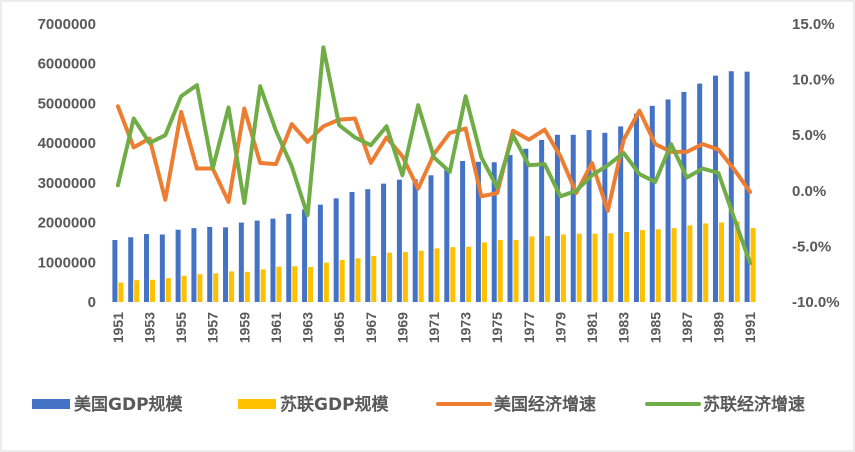 This screenshot has height=452, width=855. I want to click on x-axis-tick-label: 1971, so click(434, 327).